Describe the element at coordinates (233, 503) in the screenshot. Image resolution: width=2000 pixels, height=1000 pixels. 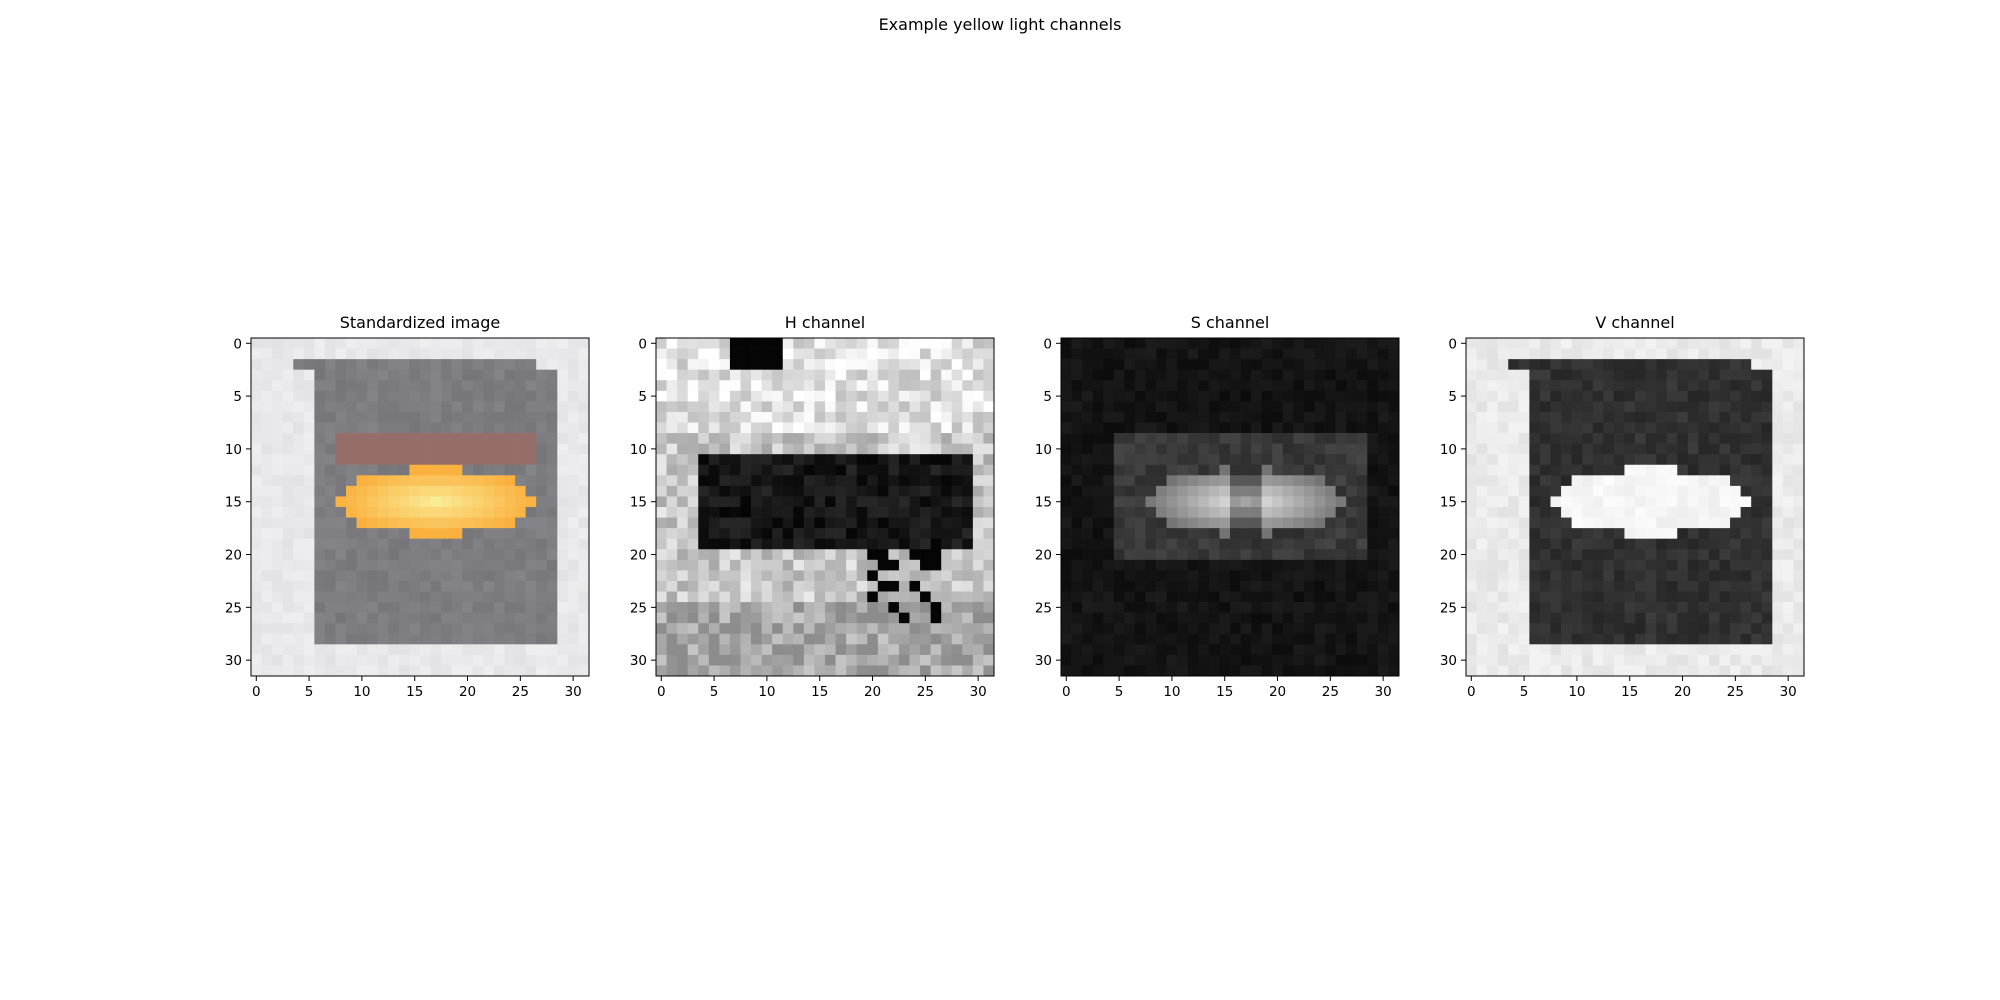
I see `y-tick-label: 15` at that location.